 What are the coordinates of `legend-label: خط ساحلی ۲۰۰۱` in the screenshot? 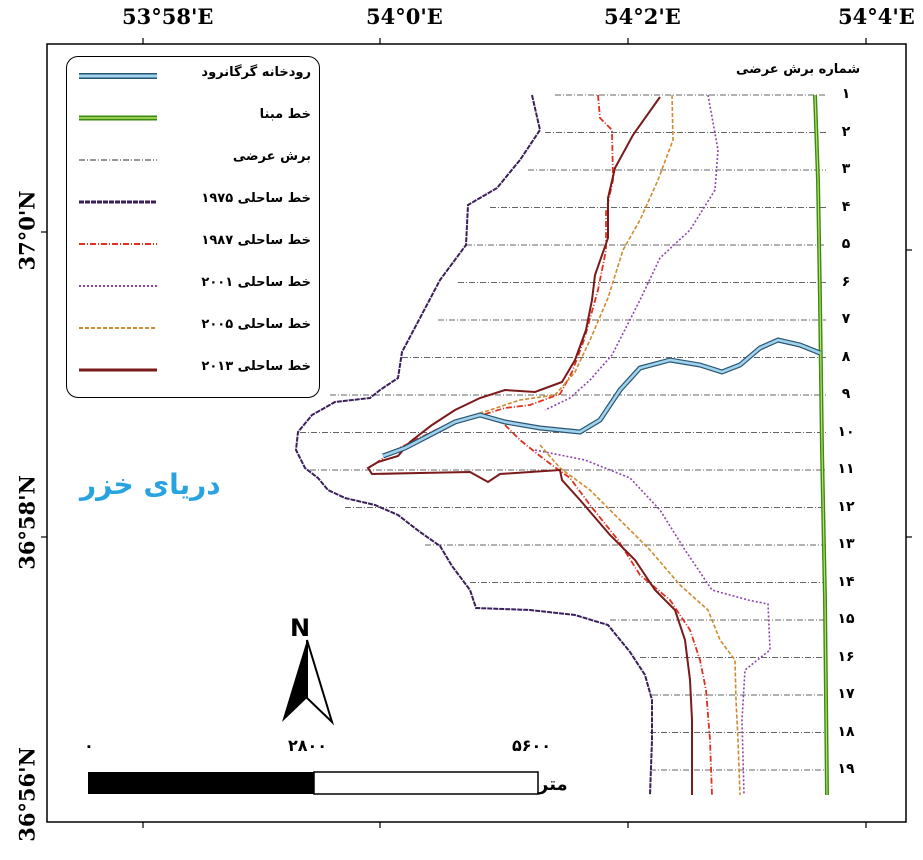 It's located at (256, 282).